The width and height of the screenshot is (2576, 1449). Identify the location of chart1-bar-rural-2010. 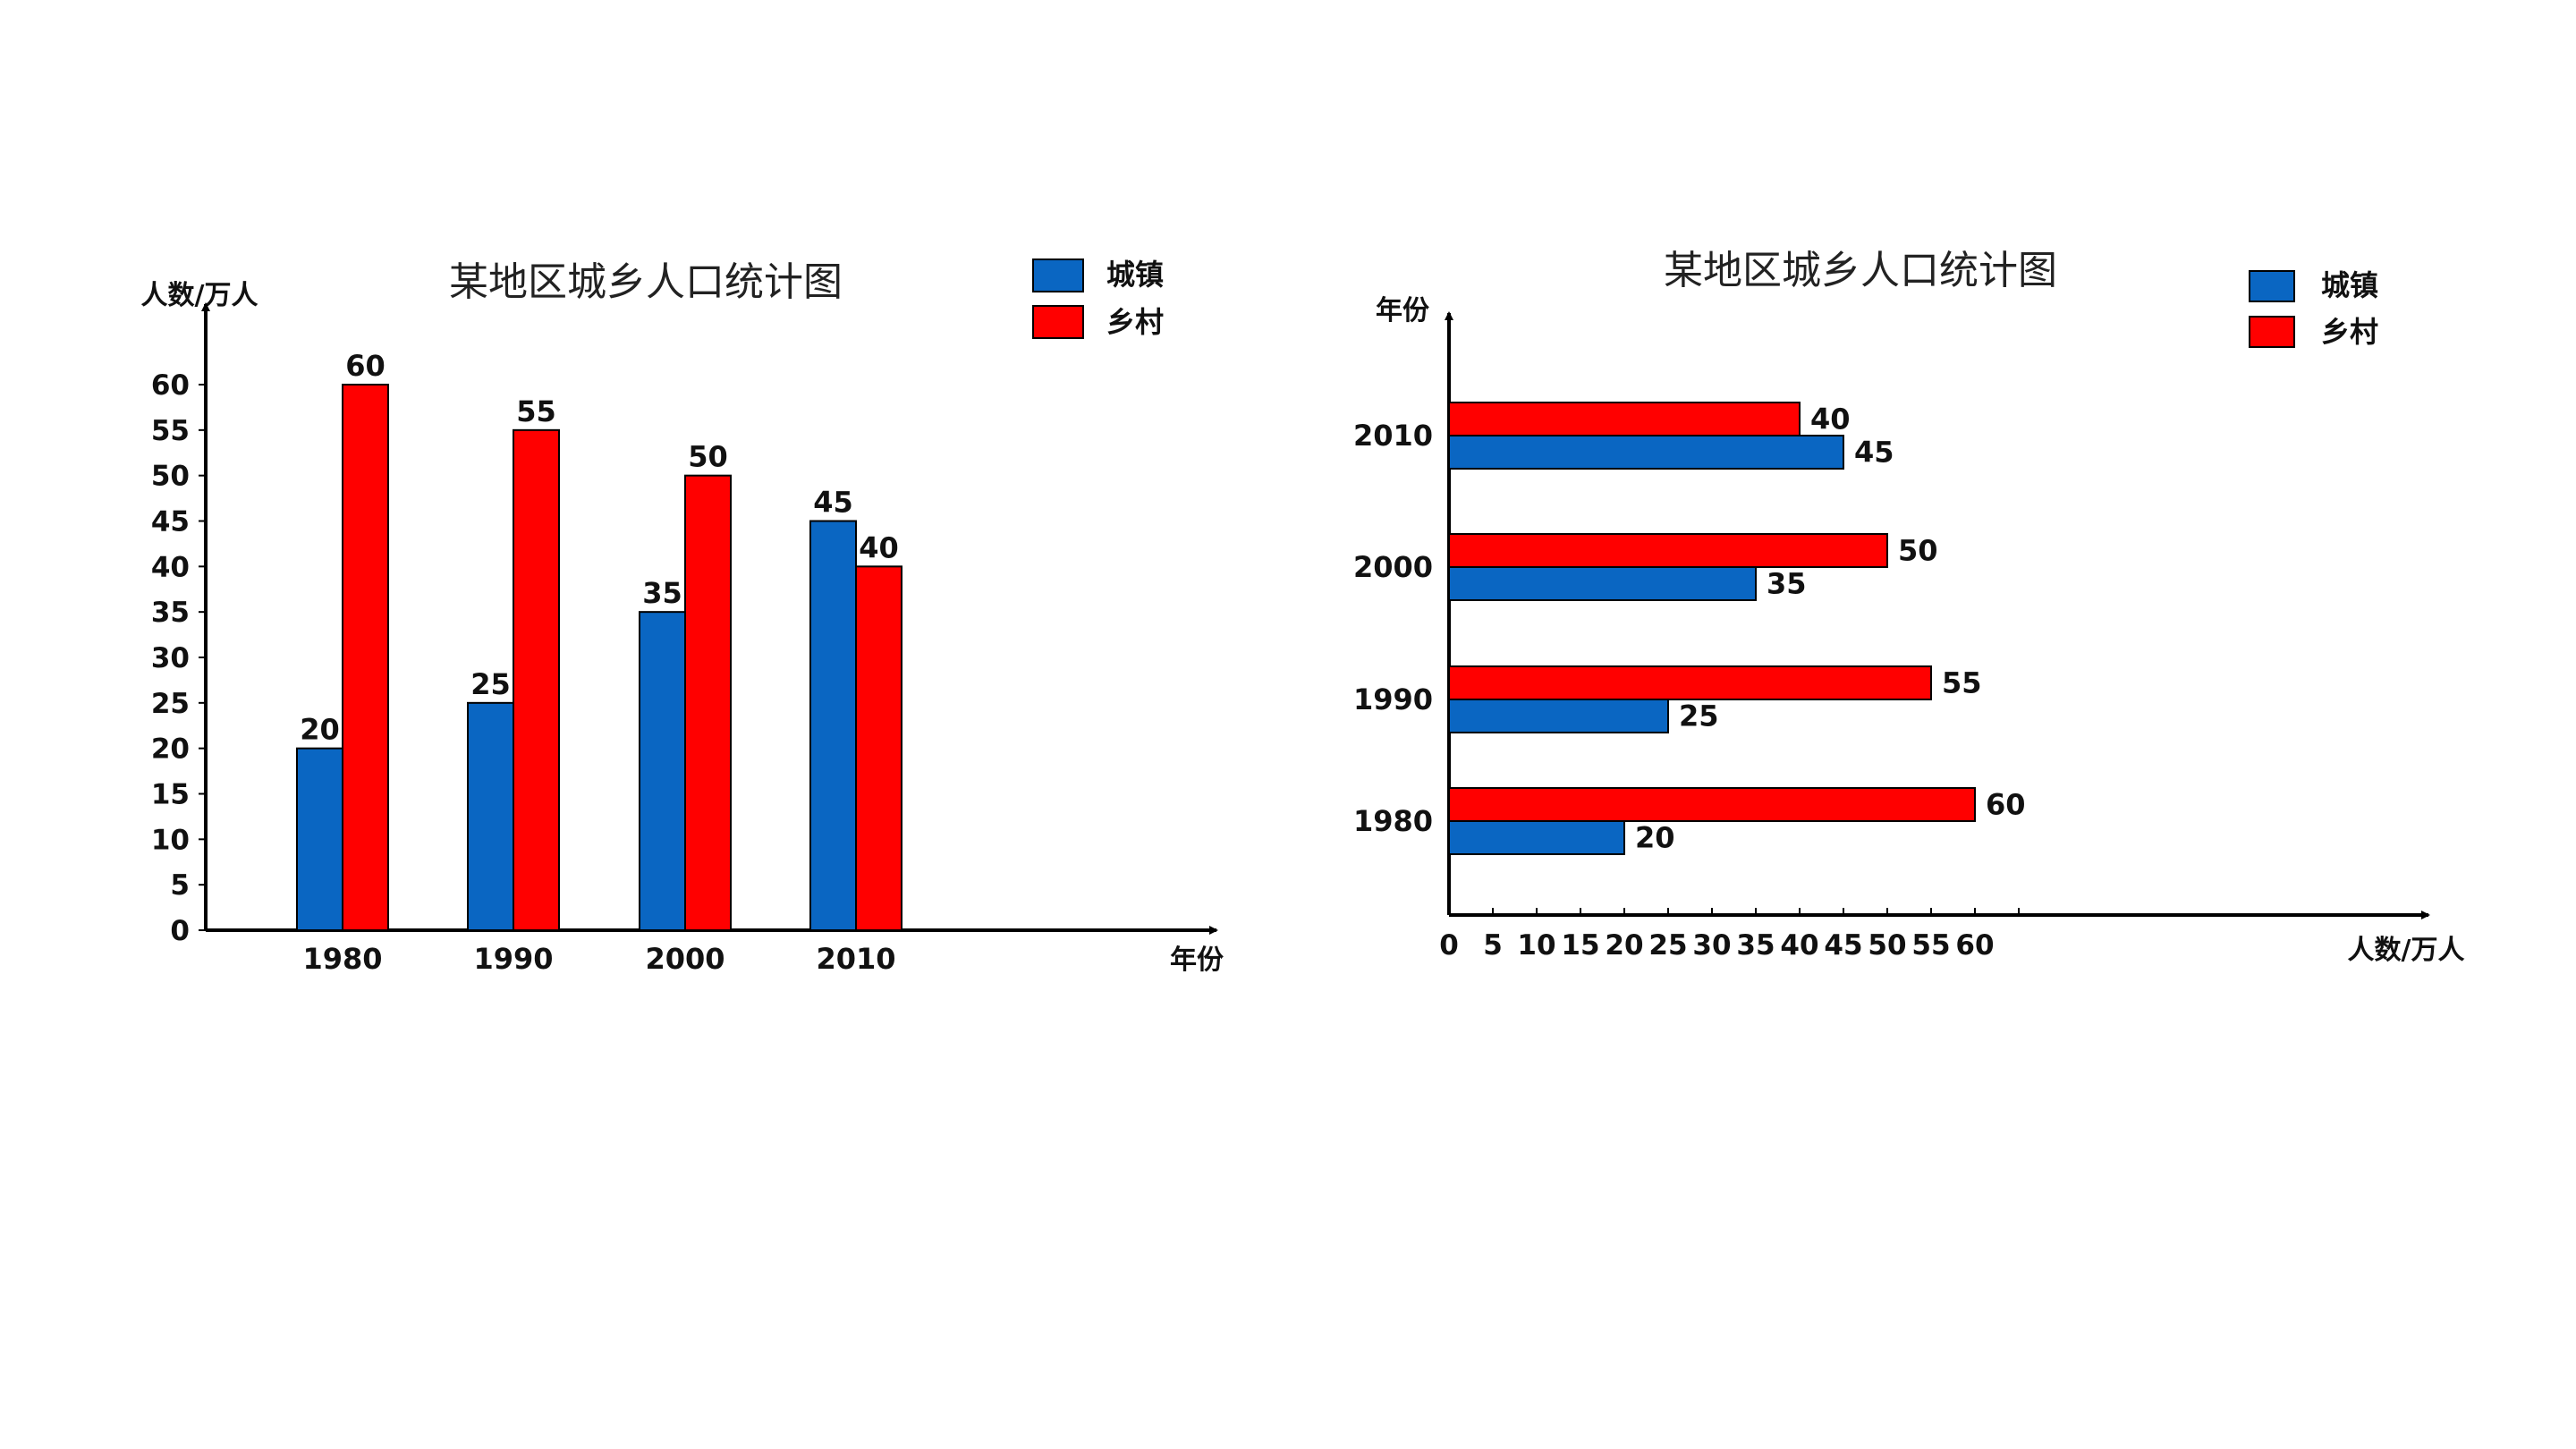
(878, 748).